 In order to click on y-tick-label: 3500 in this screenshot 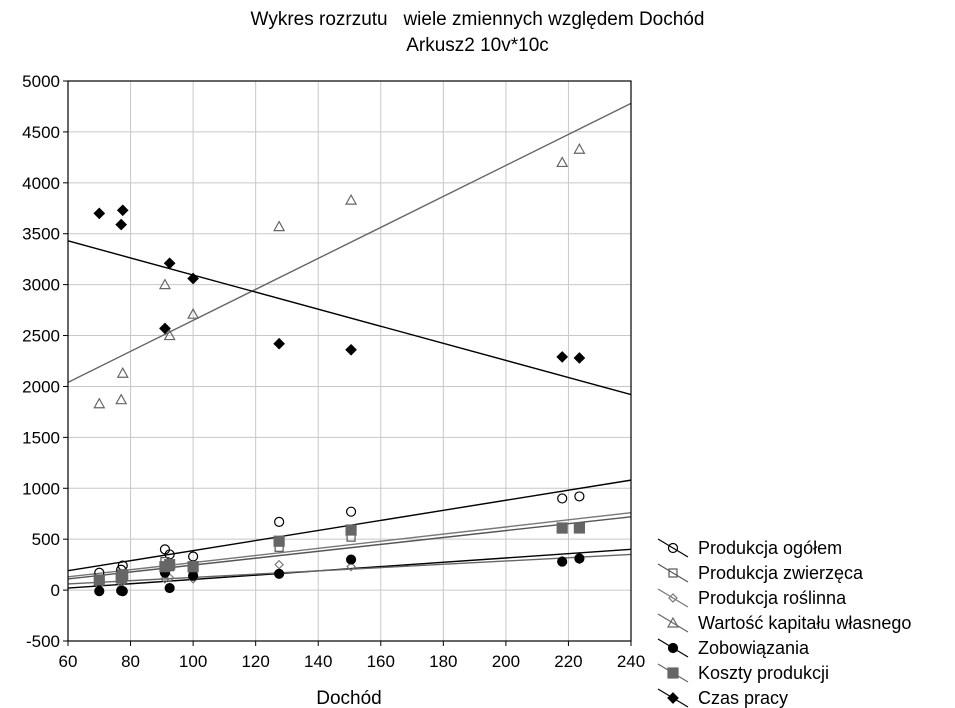, I will do `click(41, 234)`.